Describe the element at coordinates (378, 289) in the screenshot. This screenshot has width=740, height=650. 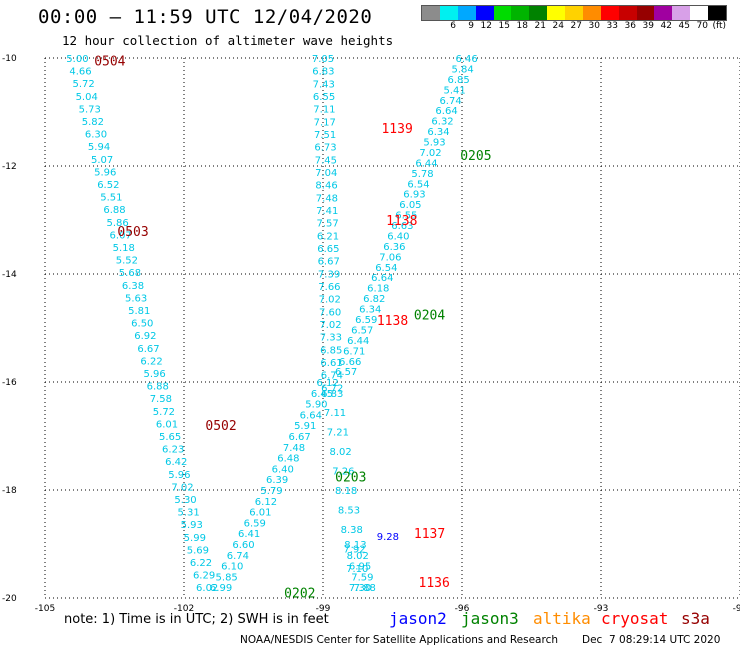
I see `wave-height-value: 6.18` at that location.